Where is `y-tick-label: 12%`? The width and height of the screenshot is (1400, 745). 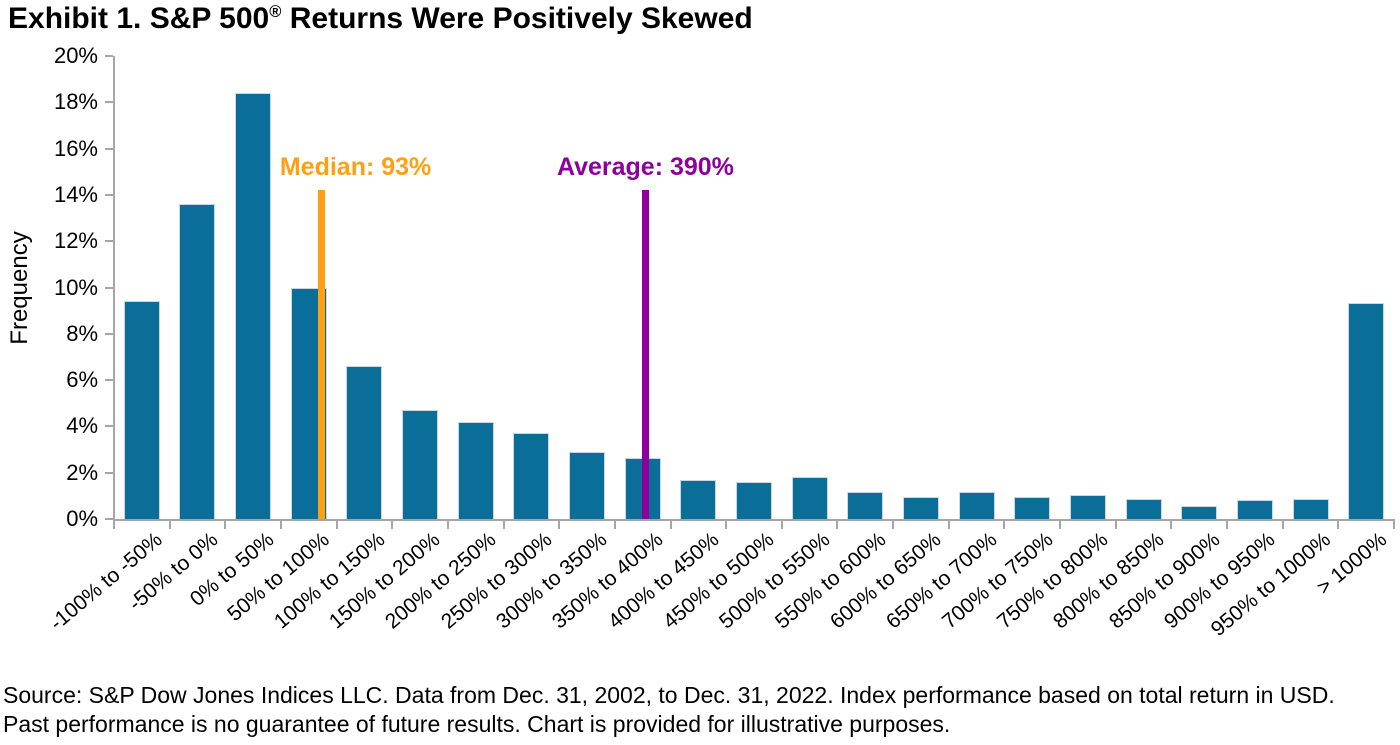
y-tick-label: 12% is located at coordinates (75, 241).